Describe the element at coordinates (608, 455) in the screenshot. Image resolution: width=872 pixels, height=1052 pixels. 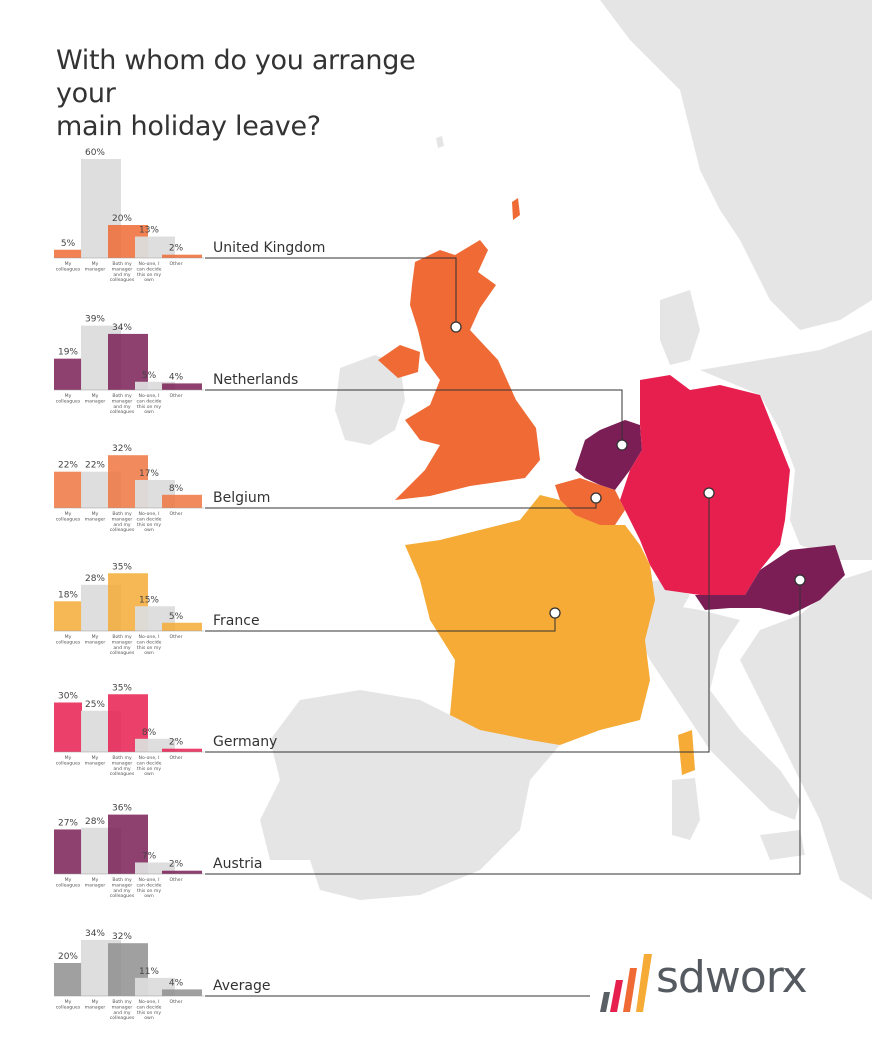
I see `map-netherlands` at that location.